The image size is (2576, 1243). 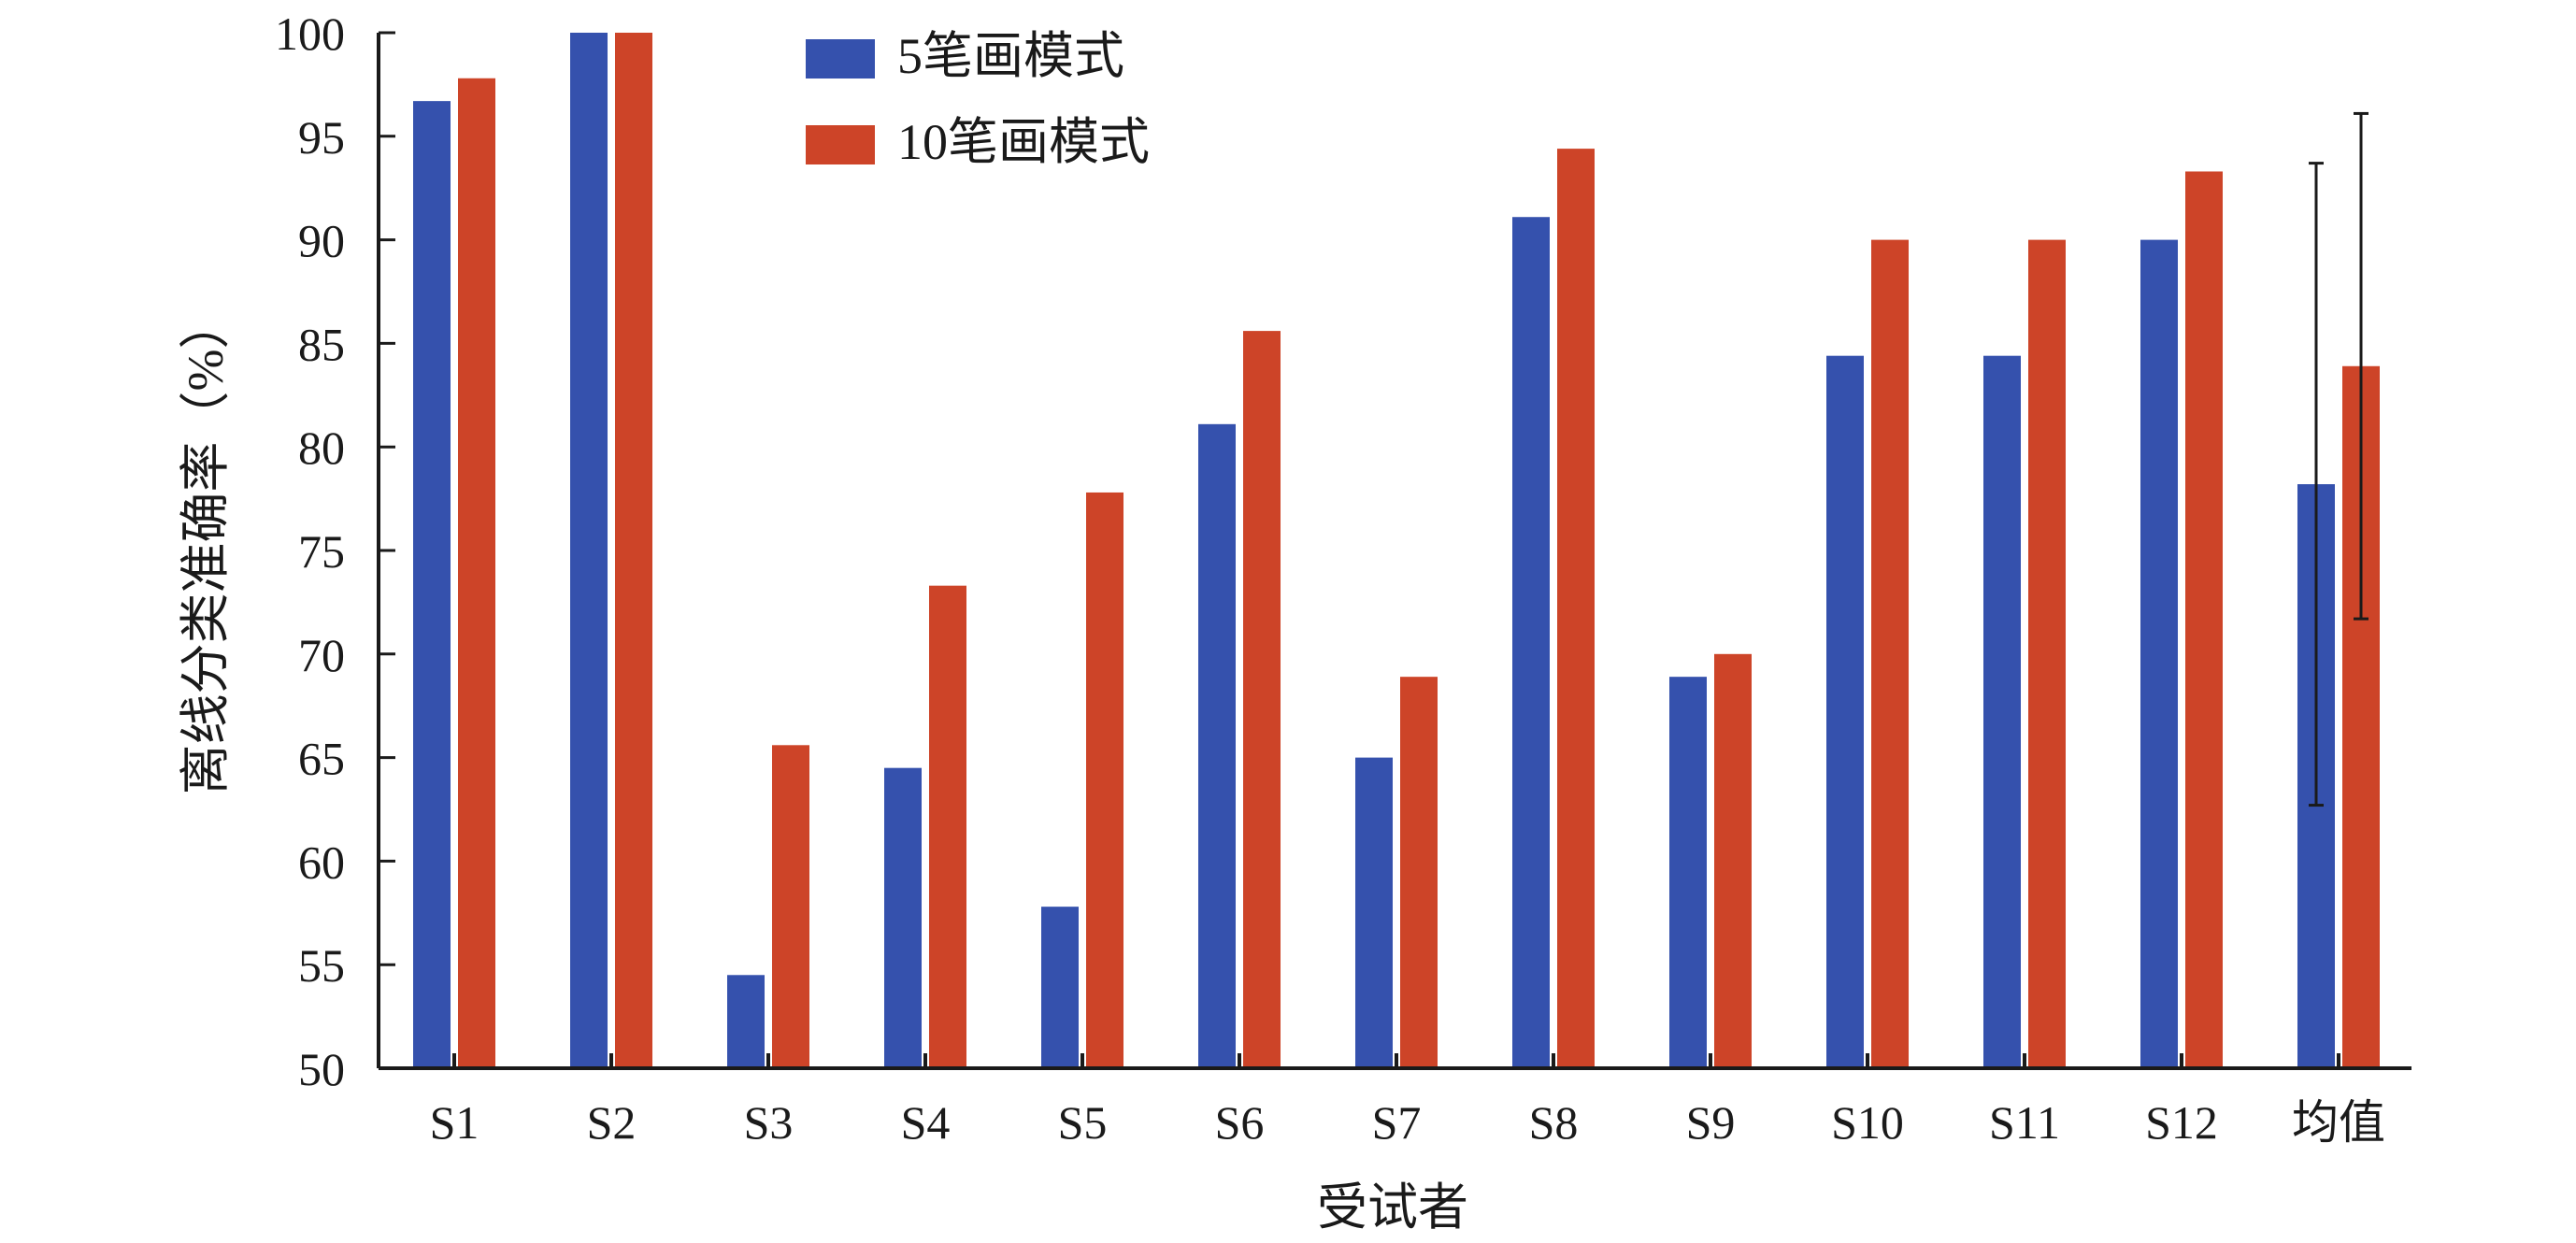 I want to click on y-tick-label: 65, so click(x=321, y=759).